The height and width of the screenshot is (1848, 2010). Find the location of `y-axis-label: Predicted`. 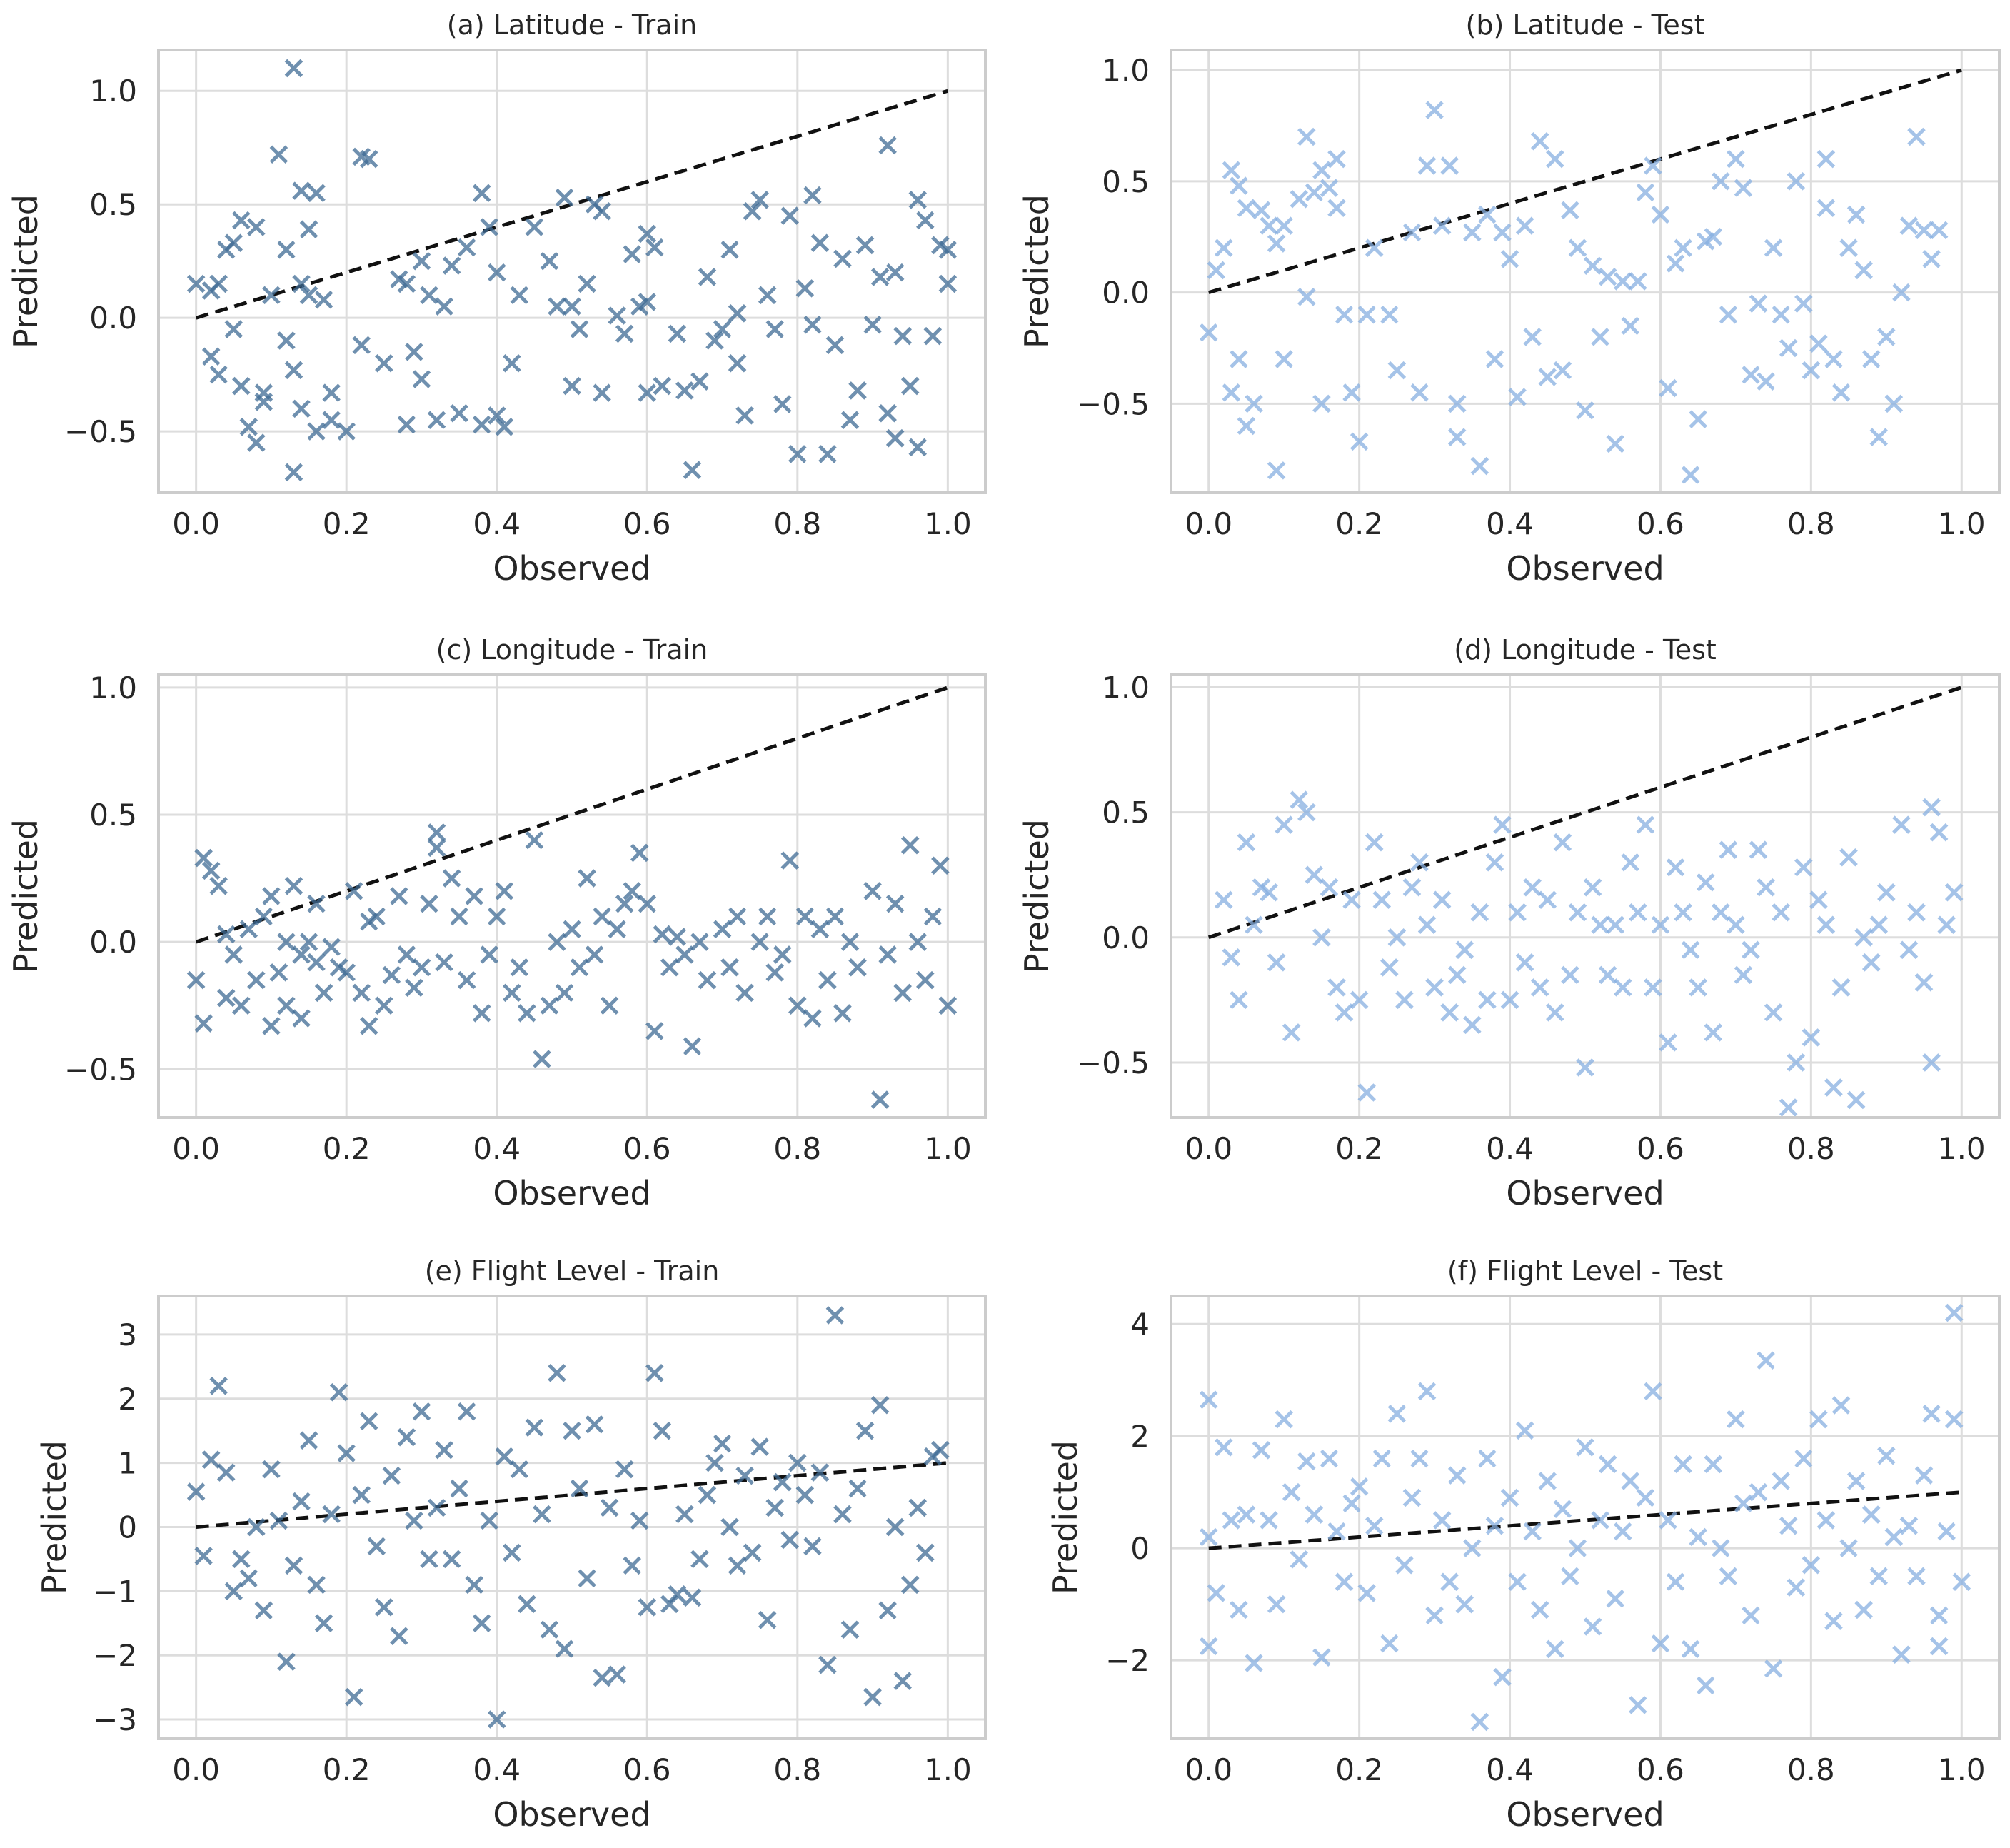

y-axis-label: Predicted is located at coordinates (1036, 271).